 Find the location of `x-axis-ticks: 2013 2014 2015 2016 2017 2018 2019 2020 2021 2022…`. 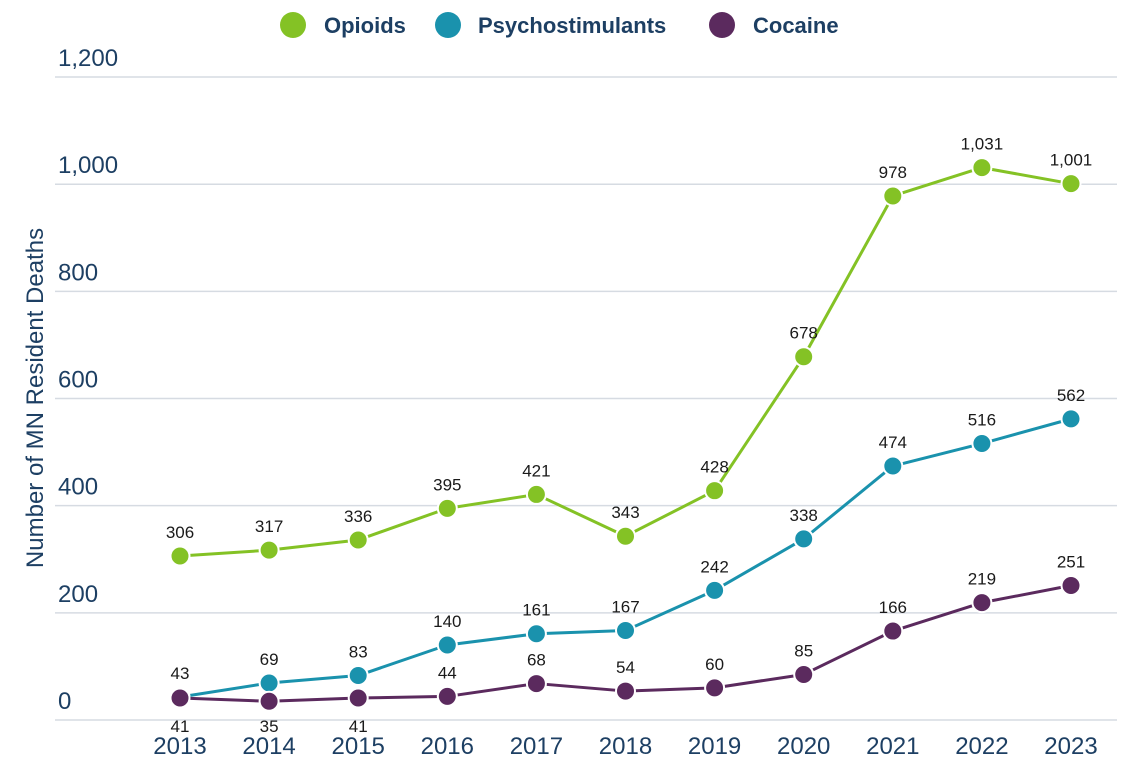

x-axis-ticks: 2013 2014 2015 2016 2017 2018 2019 2020 2021 2022… is located at coordinates (625, 746).